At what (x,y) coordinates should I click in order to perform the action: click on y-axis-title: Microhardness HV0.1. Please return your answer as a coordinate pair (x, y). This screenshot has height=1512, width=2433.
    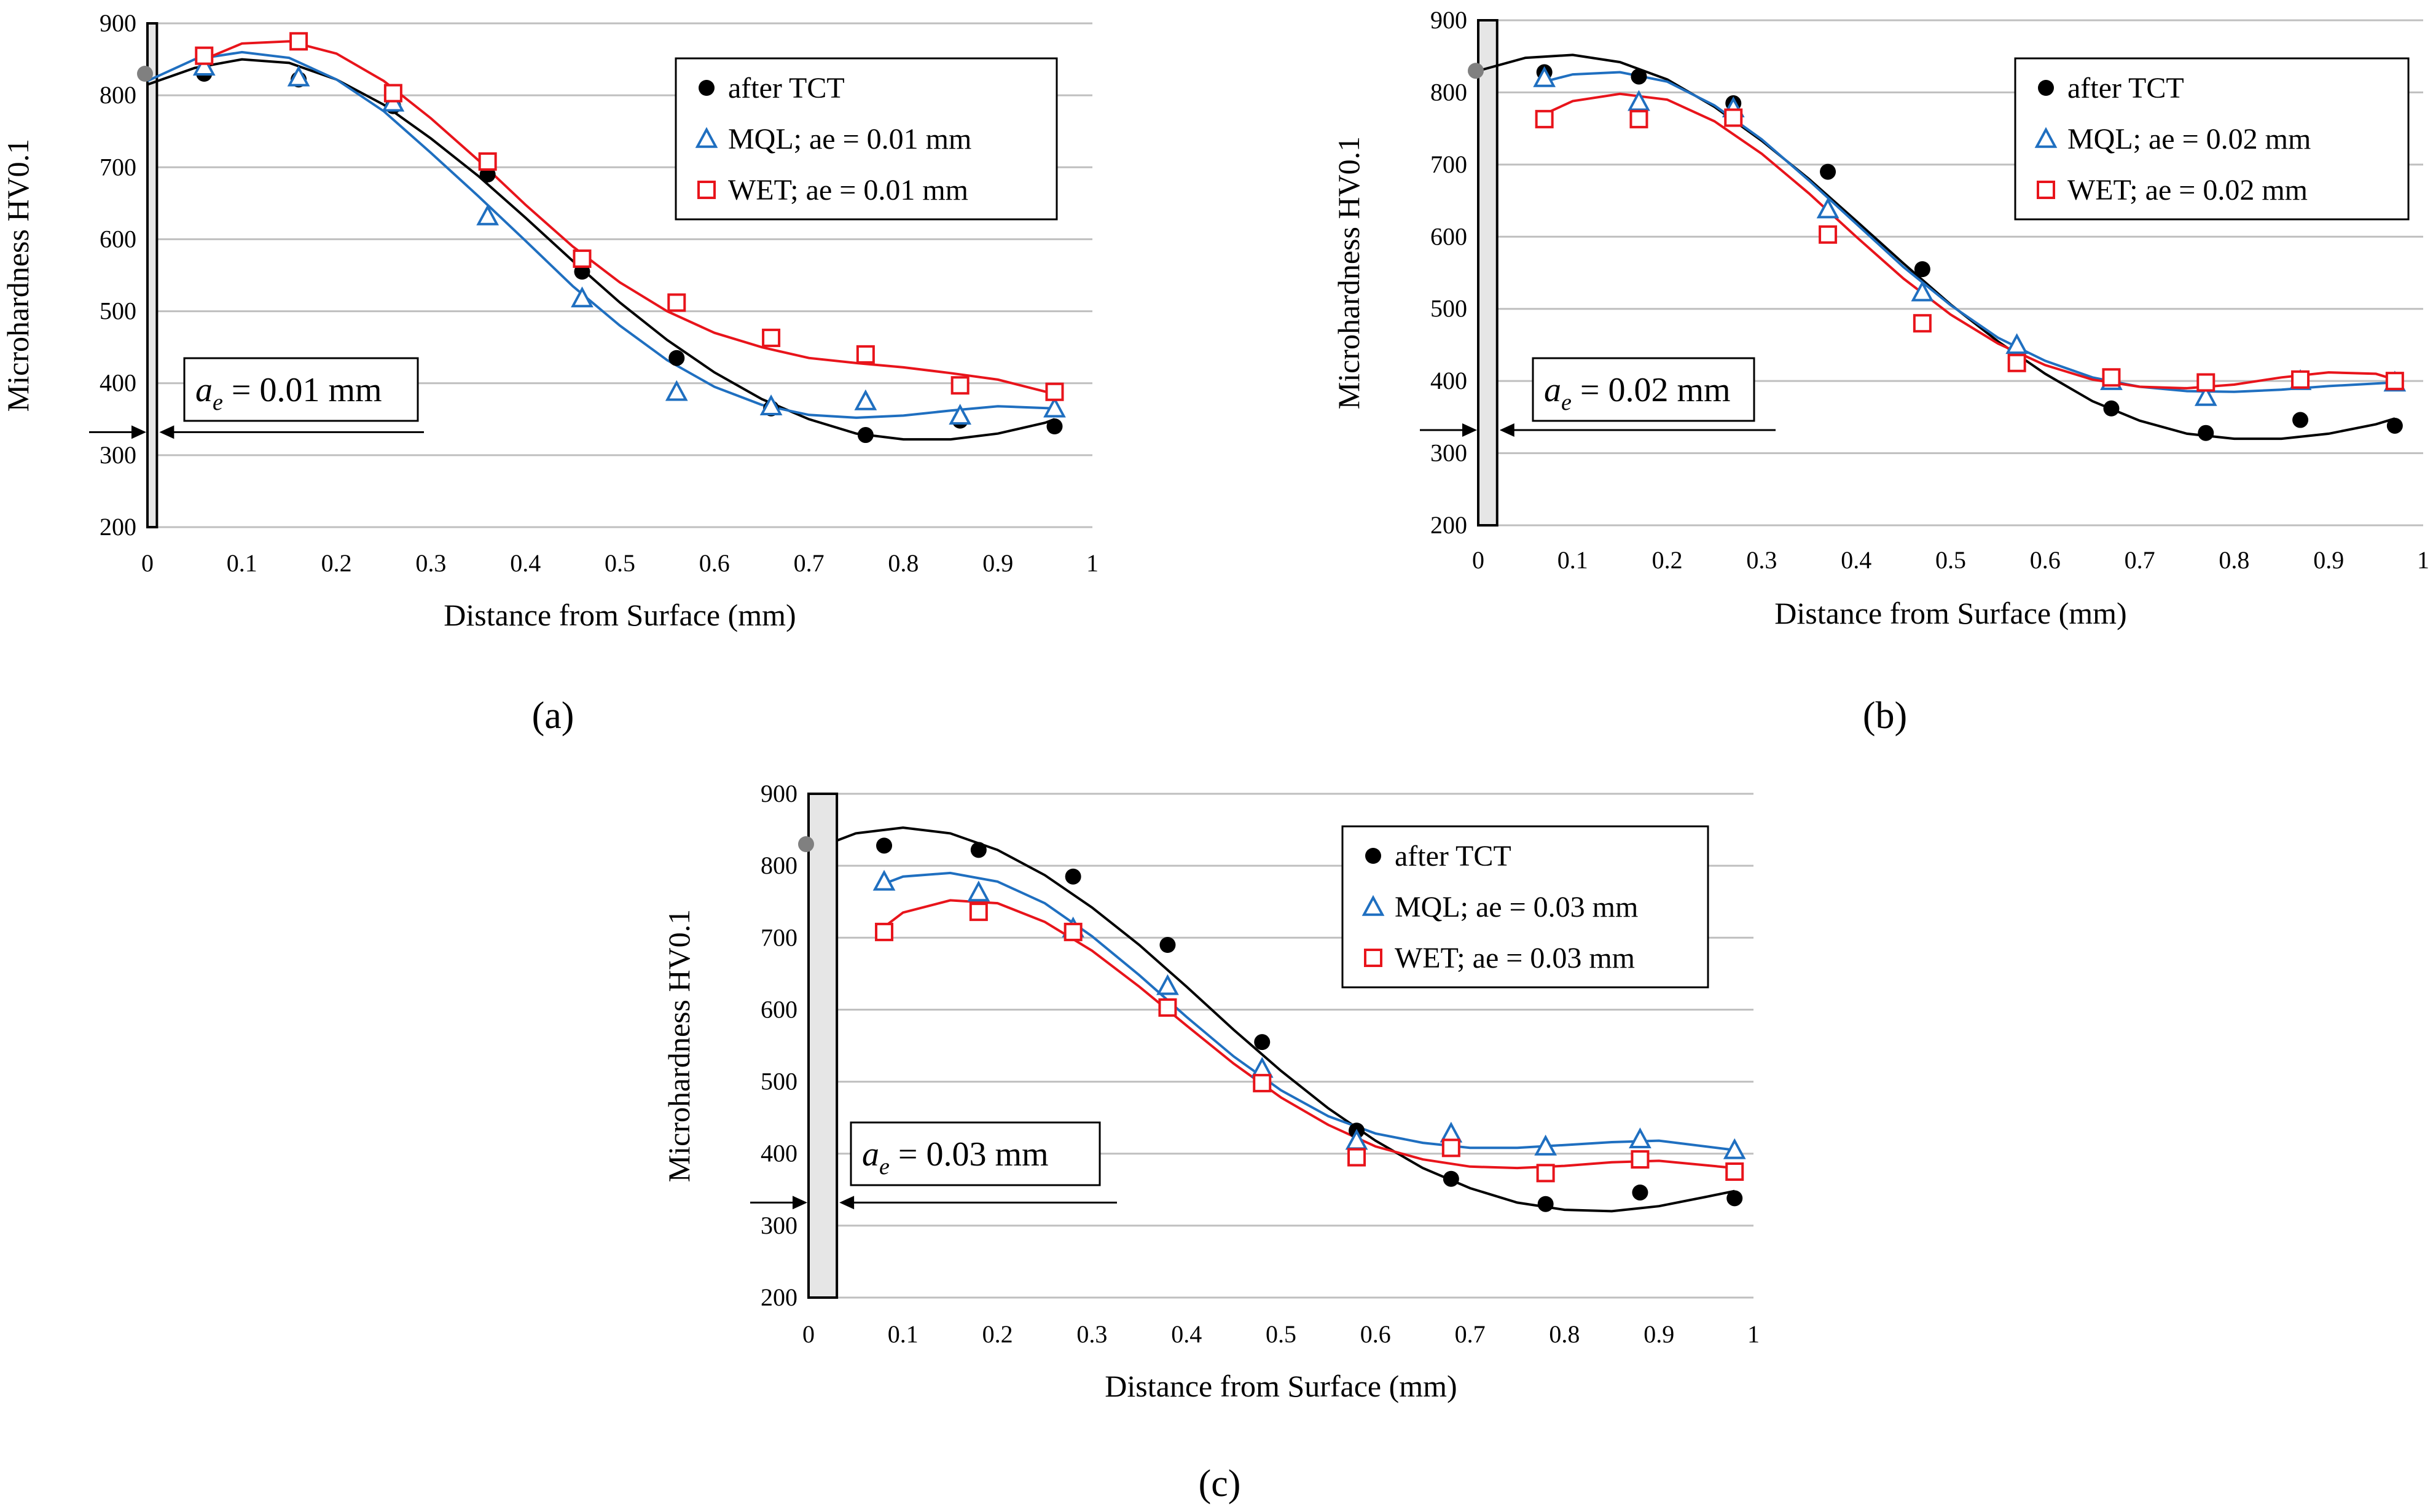
    Looking at the image, I should click on (679, 1045).